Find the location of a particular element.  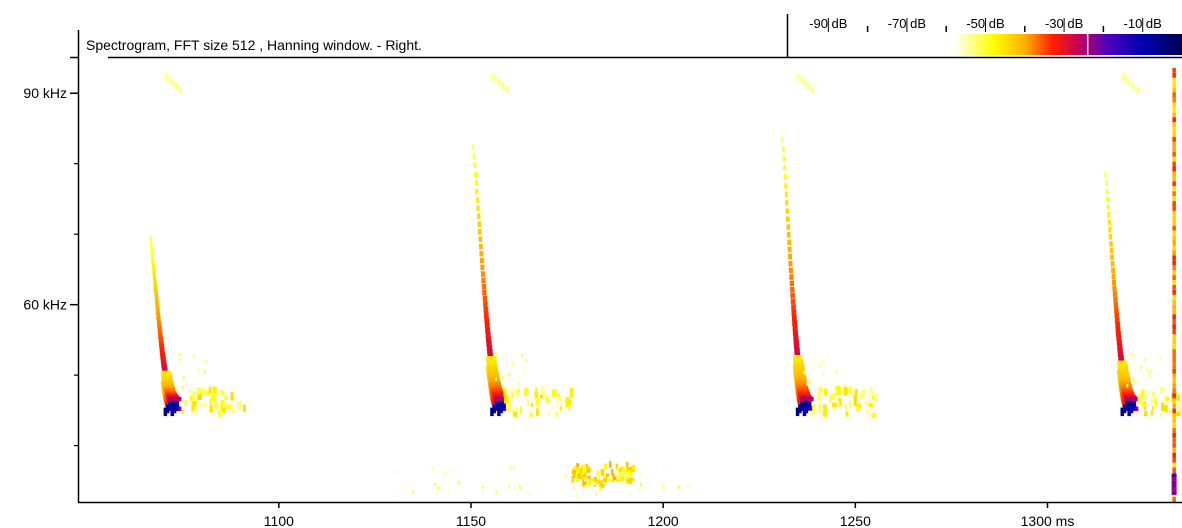

colorbar-gradient is located at coordinates (985, 44).